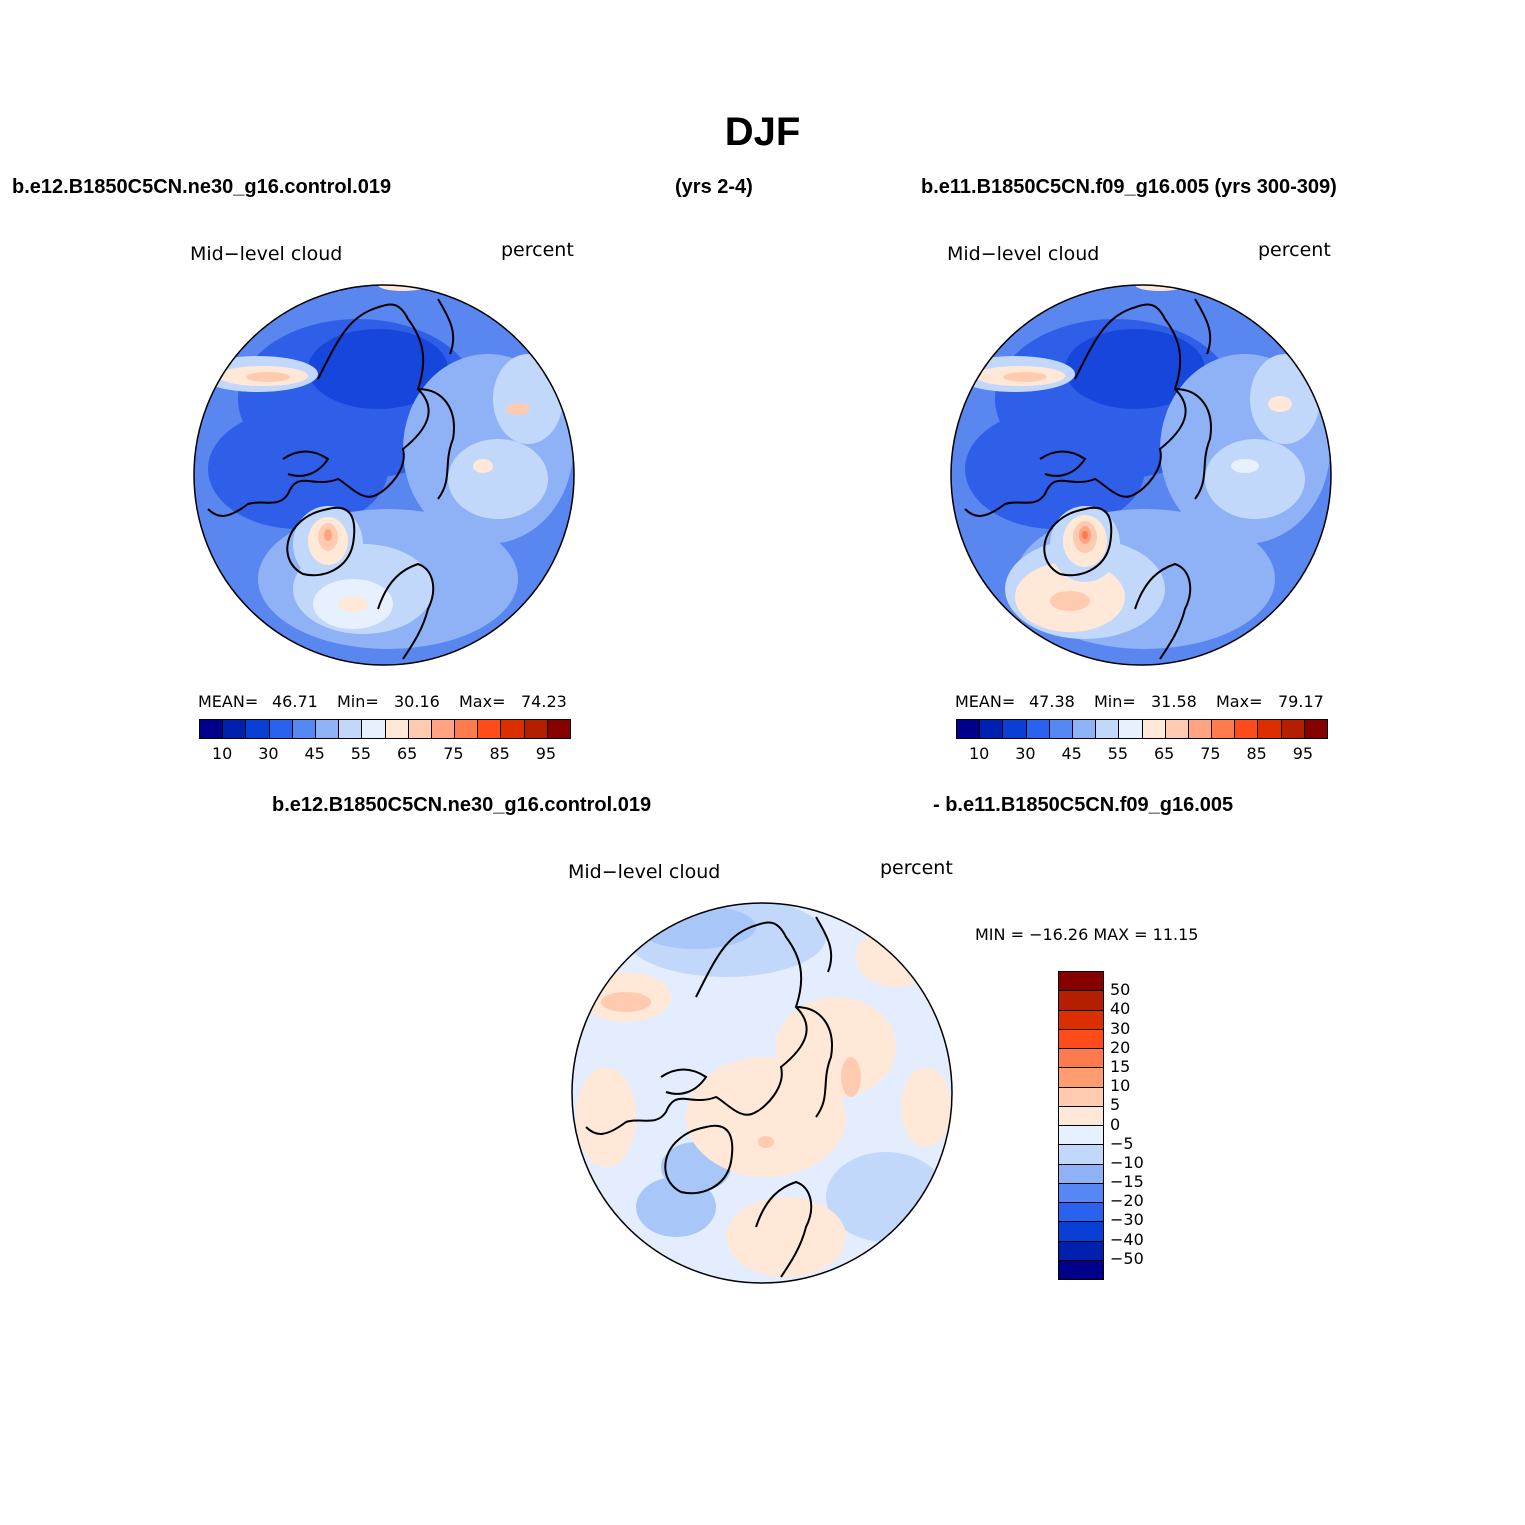 The image size is (1525, 1525). Describe the element at coordinates (266, 254) in the screenshot. I see `panel1-variable-label: Mid−level cloud` at that location.